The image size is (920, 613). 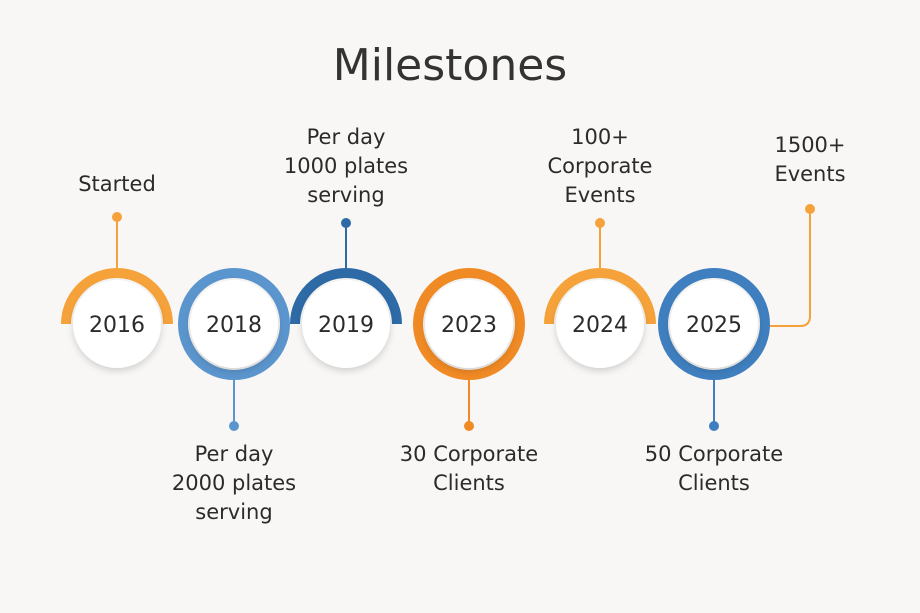 What do you see at coordinates (346, 246) in the screenshot?
I see `milestone-2019: 2019 Per day 1000 plates serving` at bounding box center [346, 246].